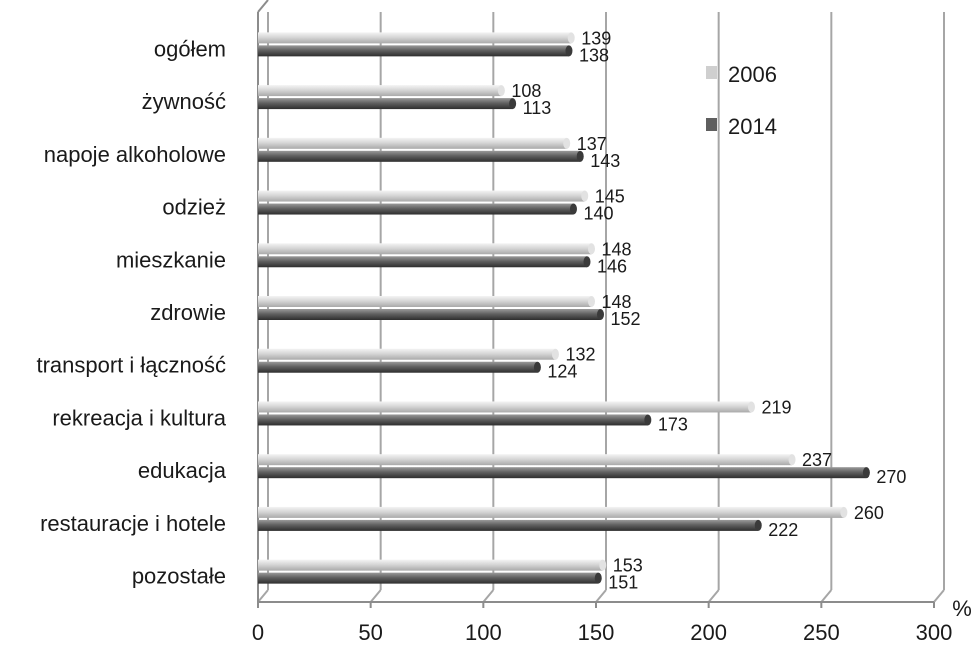 Image resolution: width=975 pixels, height=650 pixels. Describe the element at coordinates (592, 144) in the screenshot. I see `data-label-2006: 137` at that location.